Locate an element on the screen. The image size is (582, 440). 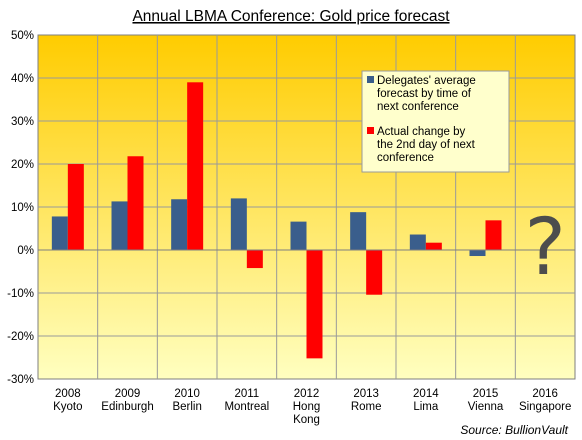
x-label-2016: 2016 Singapore is located at coordinates (545, 400).